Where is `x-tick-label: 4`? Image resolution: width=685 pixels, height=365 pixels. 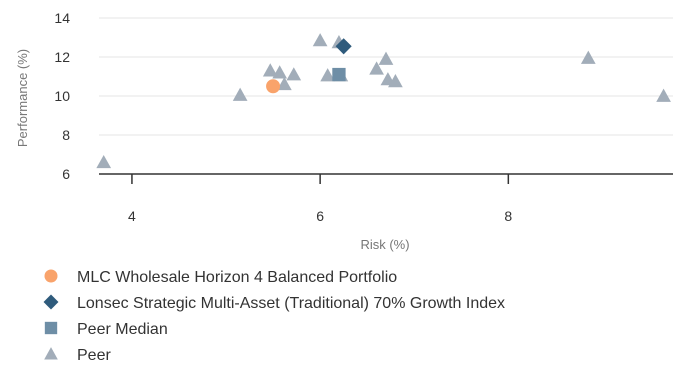 x-tick-label: 4 is located at coordinates (132, 216).